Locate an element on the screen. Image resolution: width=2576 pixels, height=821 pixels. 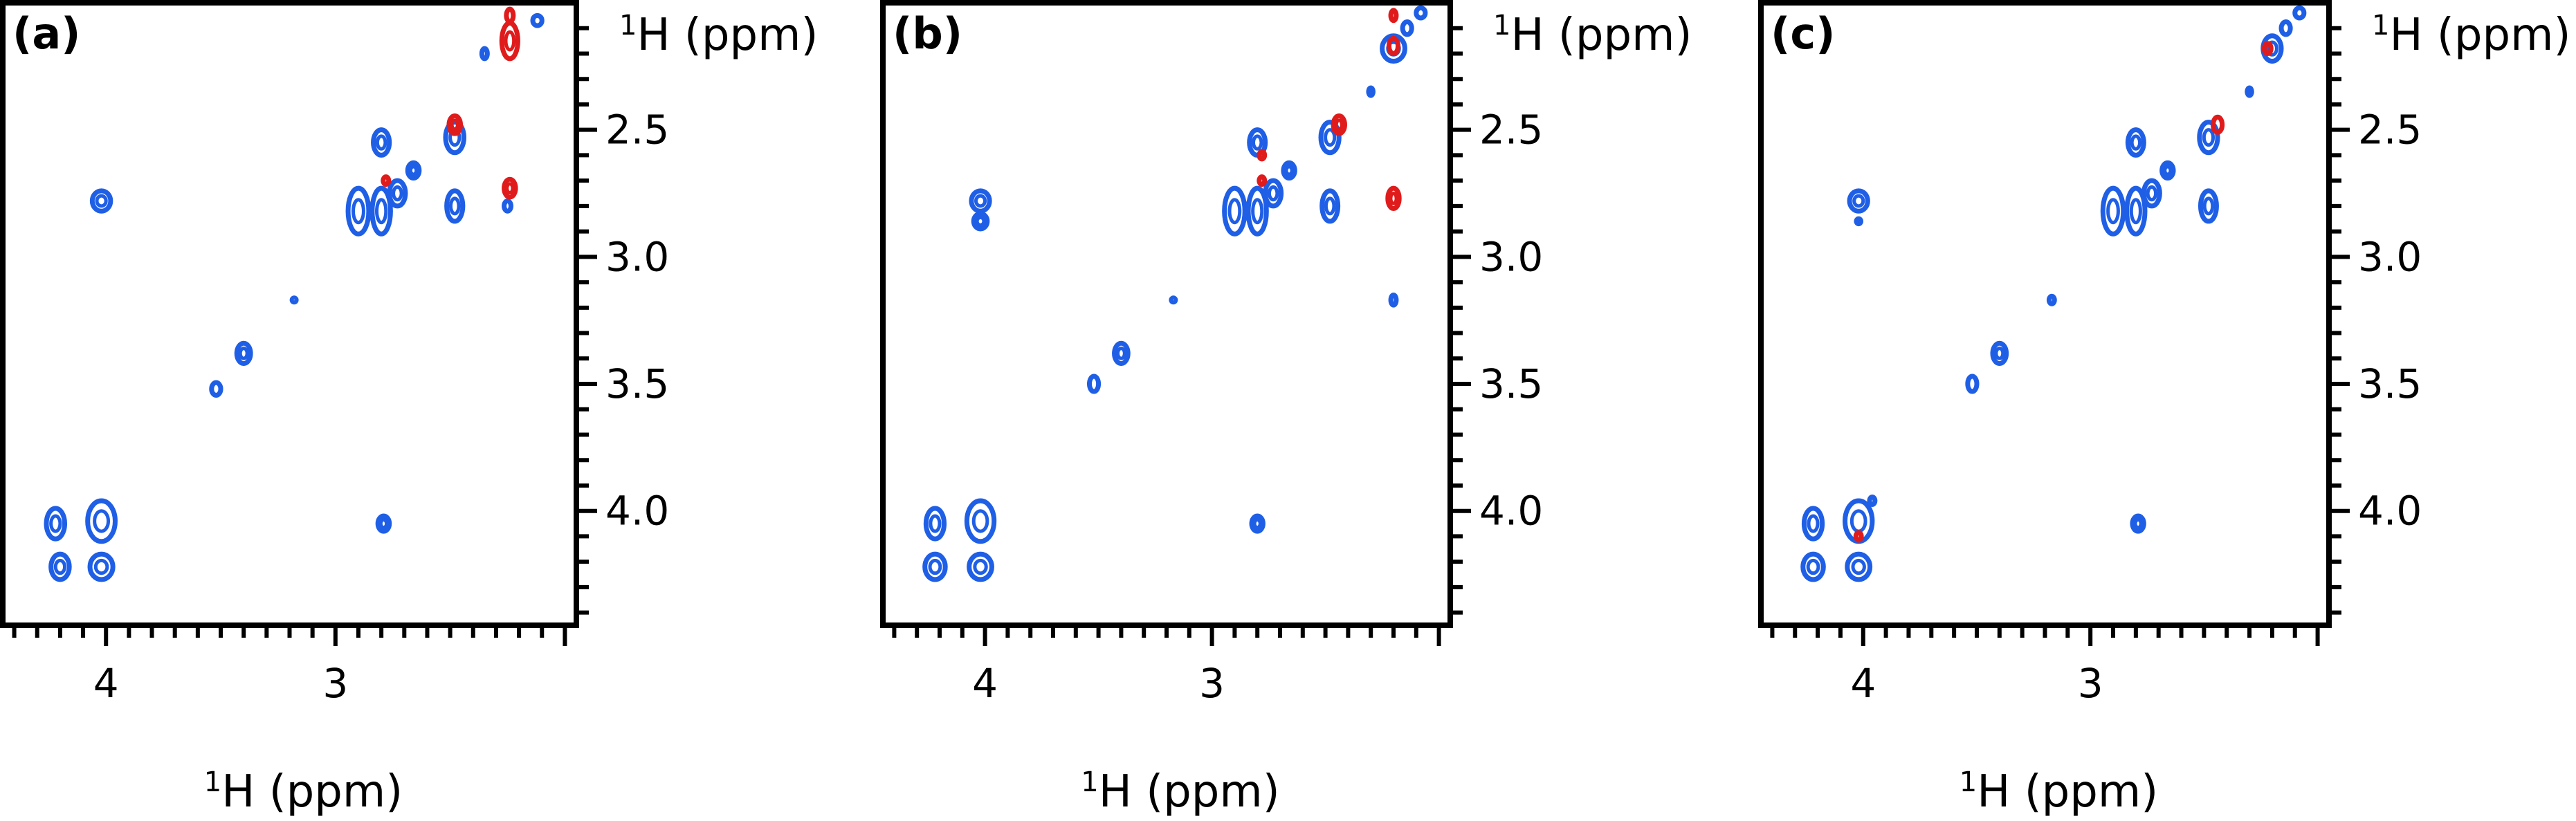
panel-label: (c) is located at coordinates (1803, 33).